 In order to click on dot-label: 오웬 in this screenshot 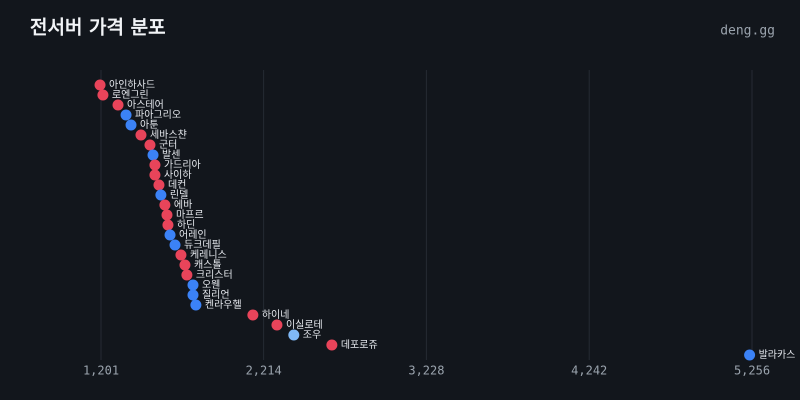, I will do `click(211, 284)`.